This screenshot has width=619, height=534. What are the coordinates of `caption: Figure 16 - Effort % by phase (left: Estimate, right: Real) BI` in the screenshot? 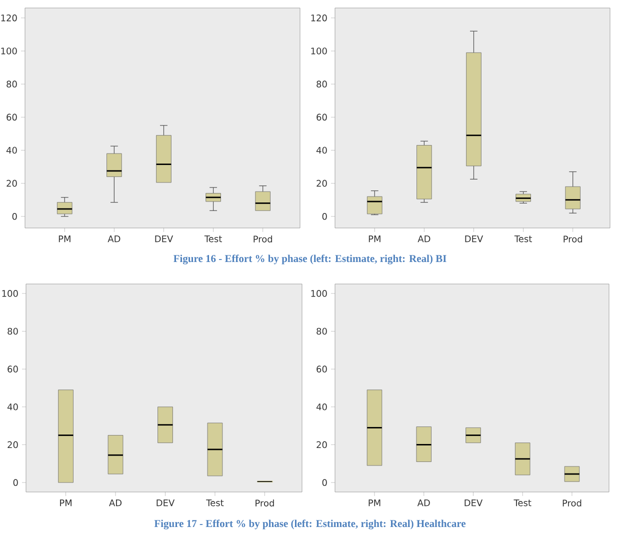 It's located at (310, 259).